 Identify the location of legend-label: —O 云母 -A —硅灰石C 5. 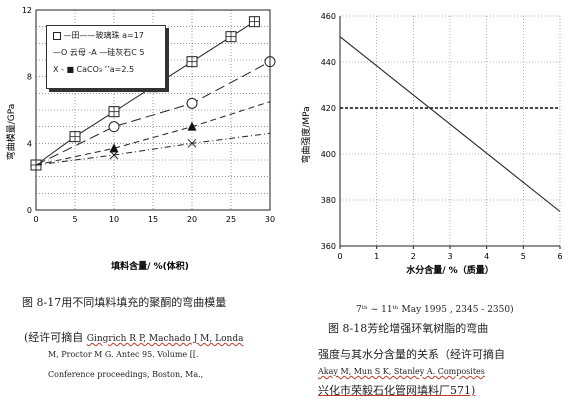
(99, 52).